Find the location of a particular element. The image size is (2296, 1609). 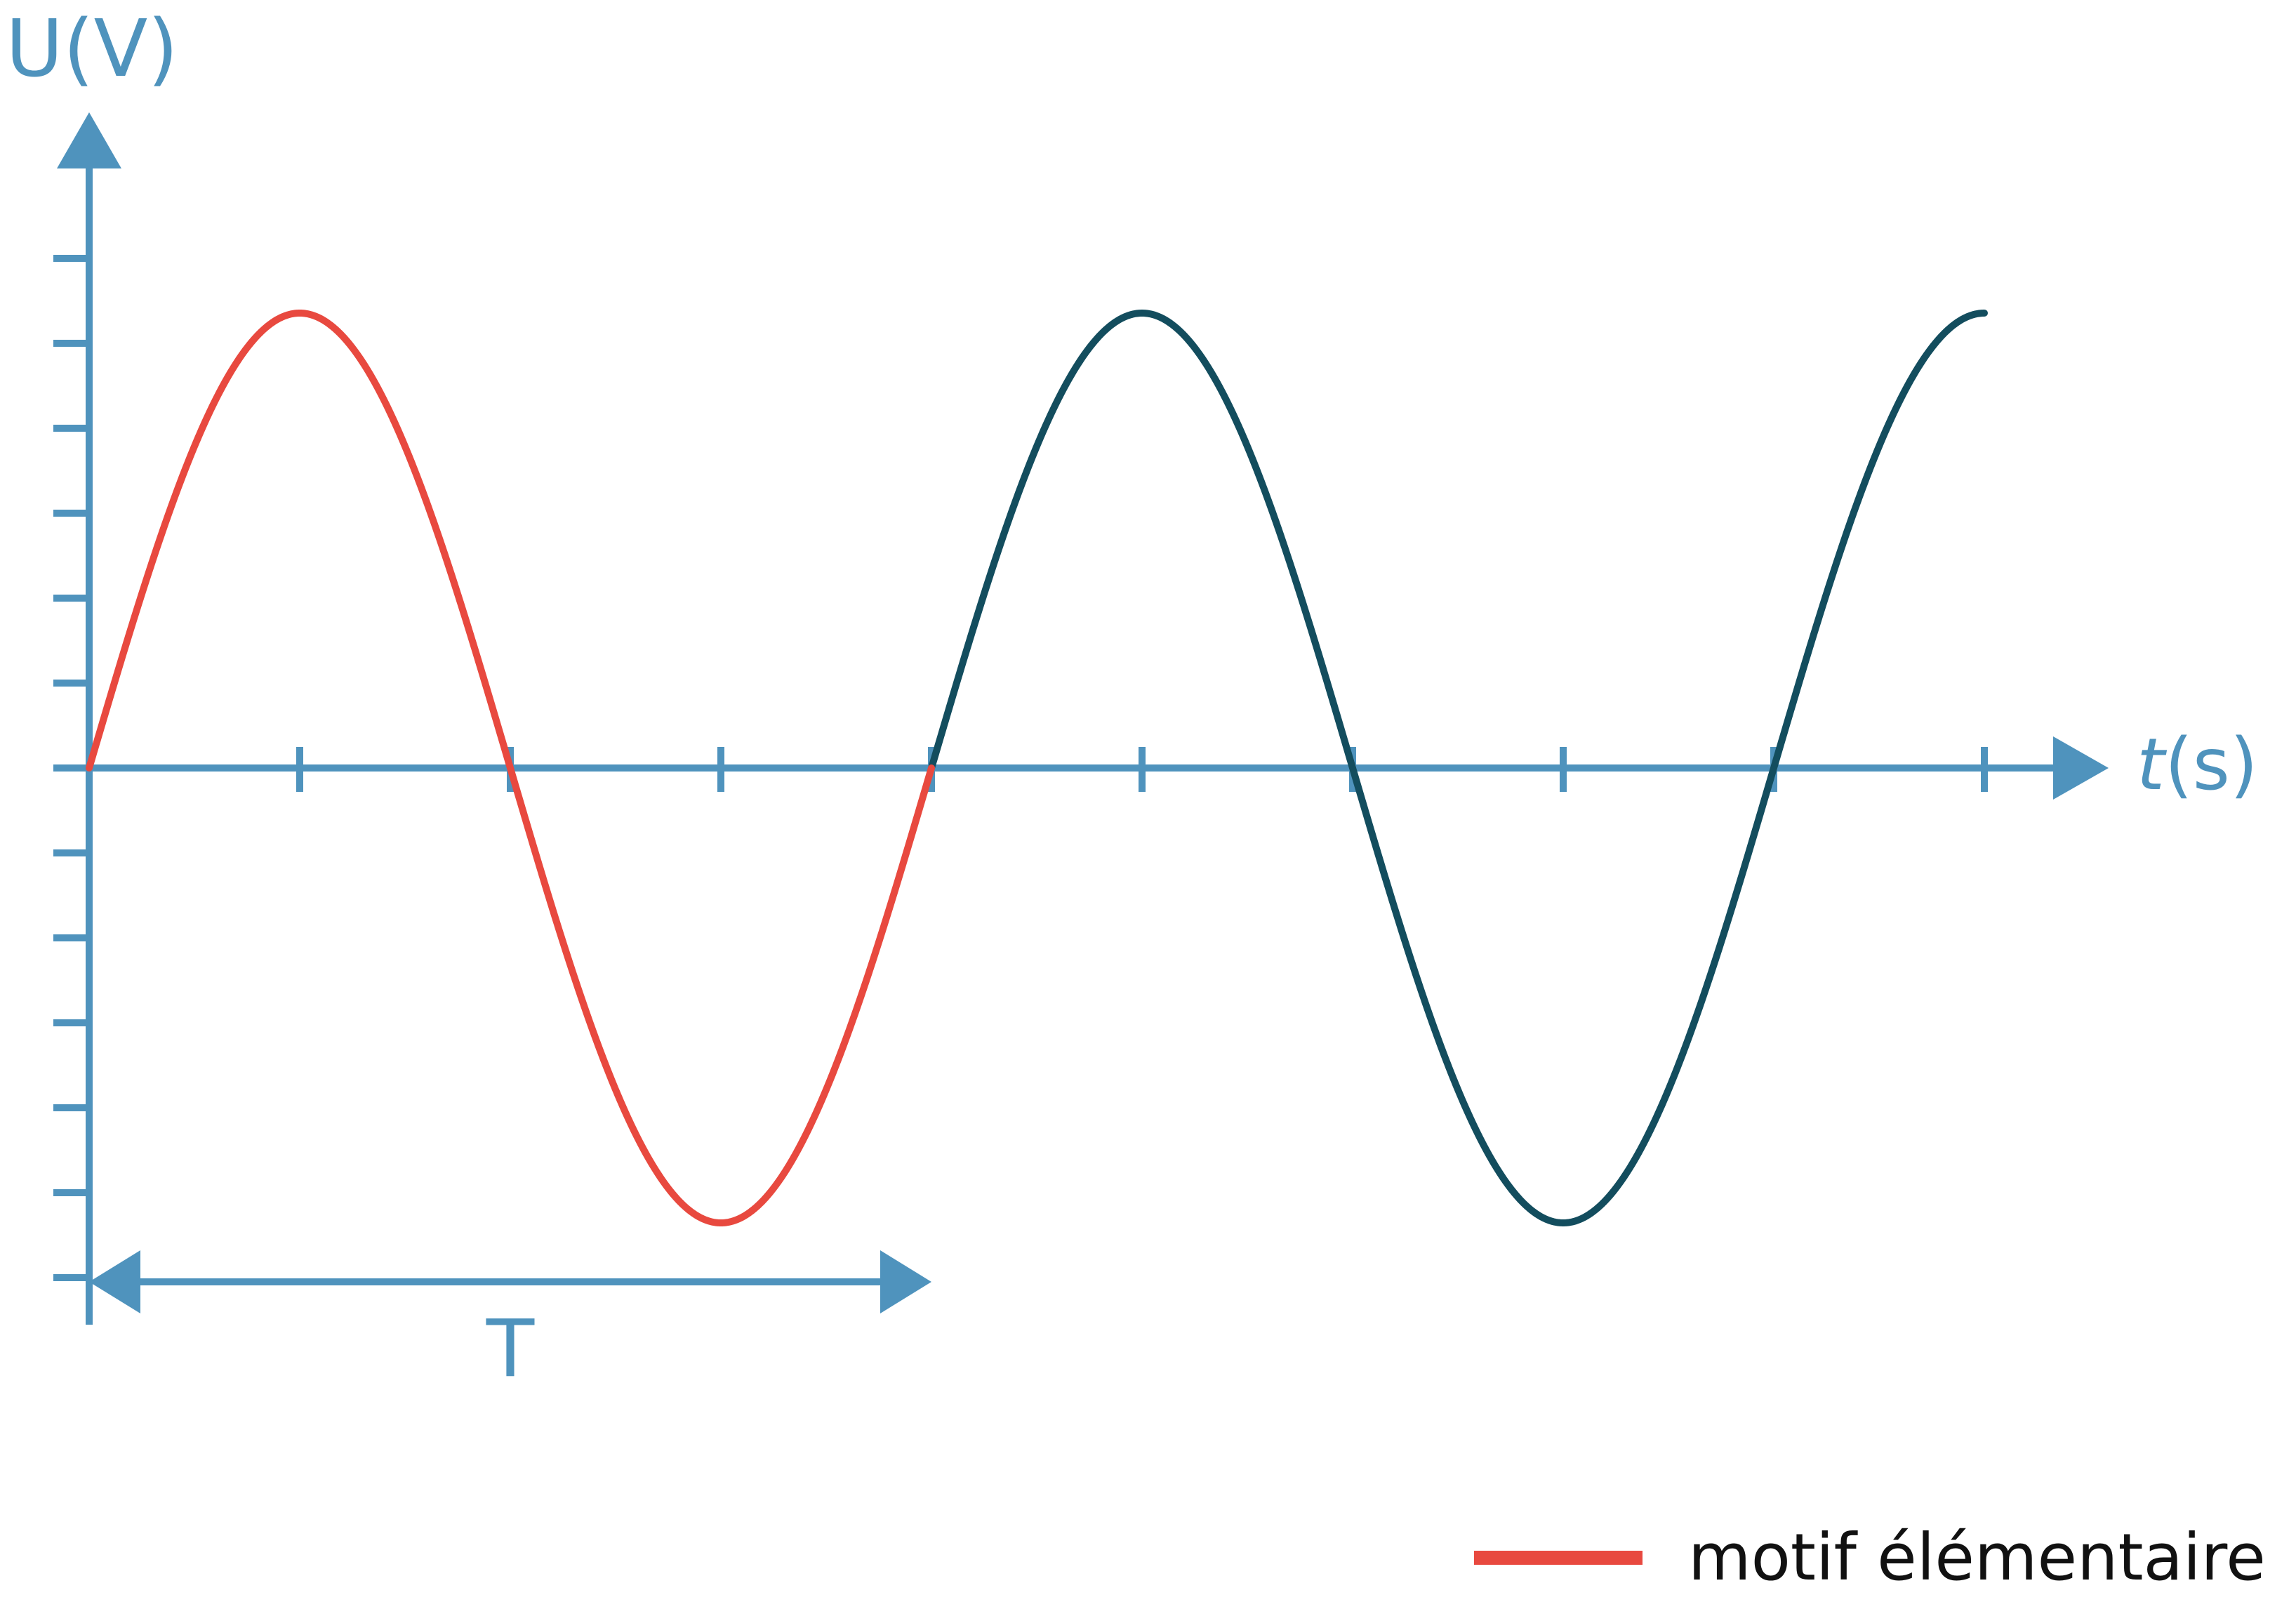

period-arrow-right-head is located at coordinates (905, 1282).